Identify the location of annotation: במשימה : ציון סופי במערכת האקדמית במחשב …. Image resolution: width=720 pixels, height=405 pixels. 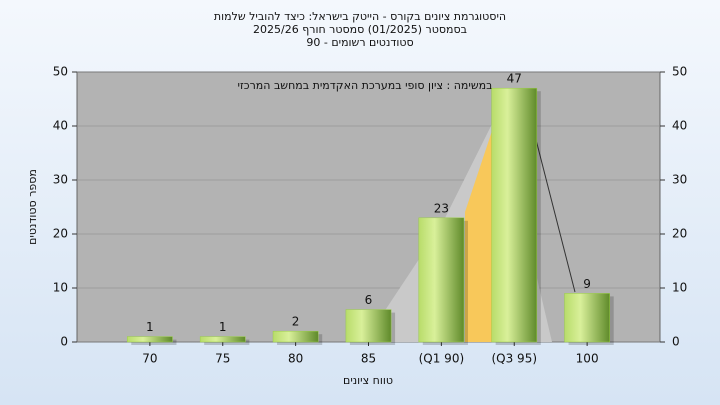
(365, 85).